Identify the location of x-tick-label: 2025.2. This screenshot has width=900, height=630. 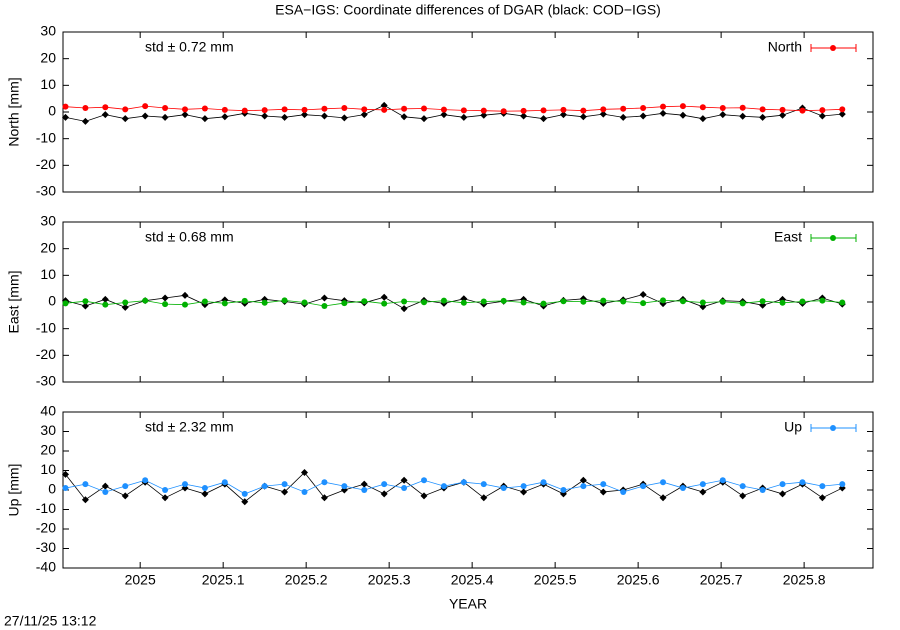
(306, 580).